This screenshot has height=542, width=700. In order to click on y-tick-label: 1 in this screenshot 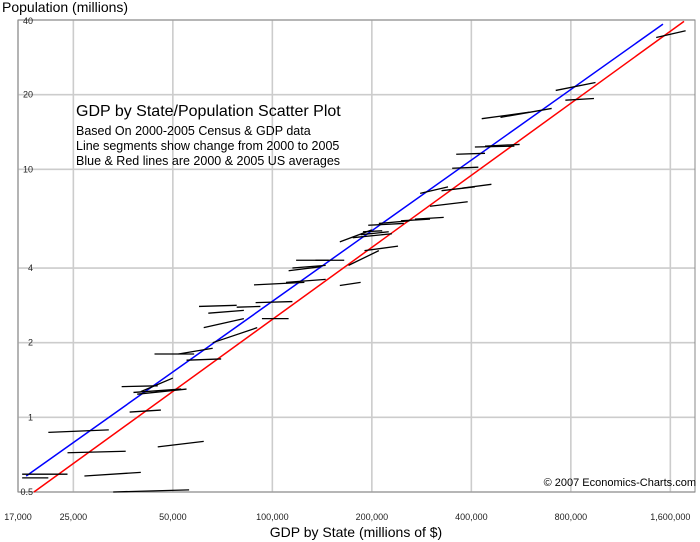, I will do `click(30, 417)`.